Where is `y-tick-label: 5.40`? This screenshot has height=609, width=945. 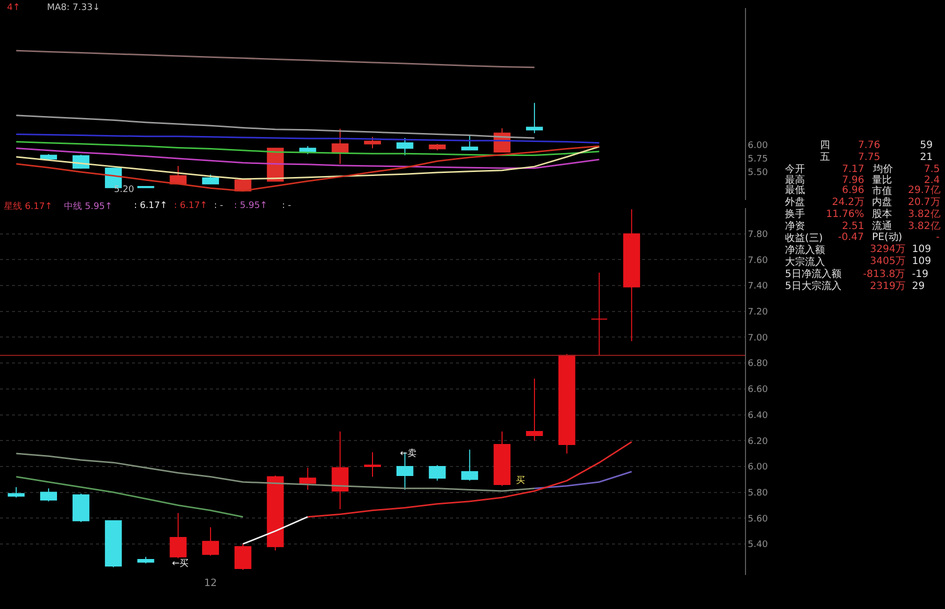 y-tick-label: 5.40 is located at coordinates (758, 545).